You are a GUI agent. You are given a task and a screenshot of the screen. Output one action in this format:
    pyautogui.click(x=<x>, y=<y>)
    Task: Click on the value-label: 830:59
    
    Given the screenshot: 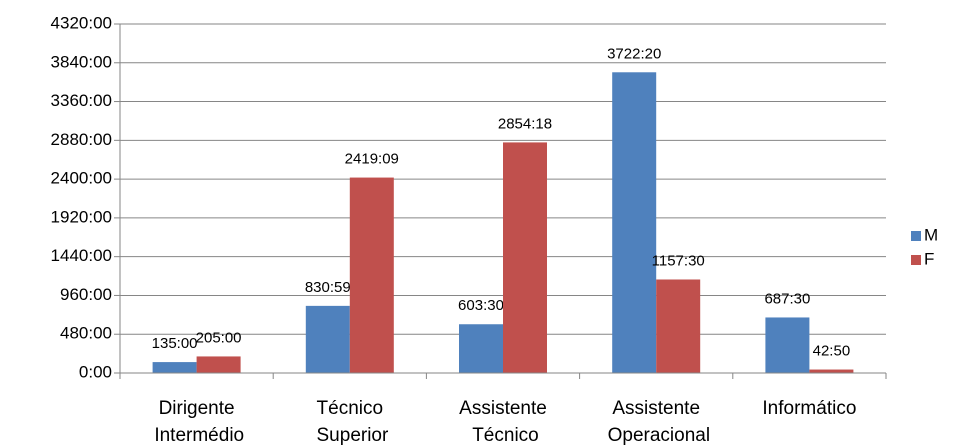 What is the action you would take?
    pyautogui.click(x=328, y=287)
    